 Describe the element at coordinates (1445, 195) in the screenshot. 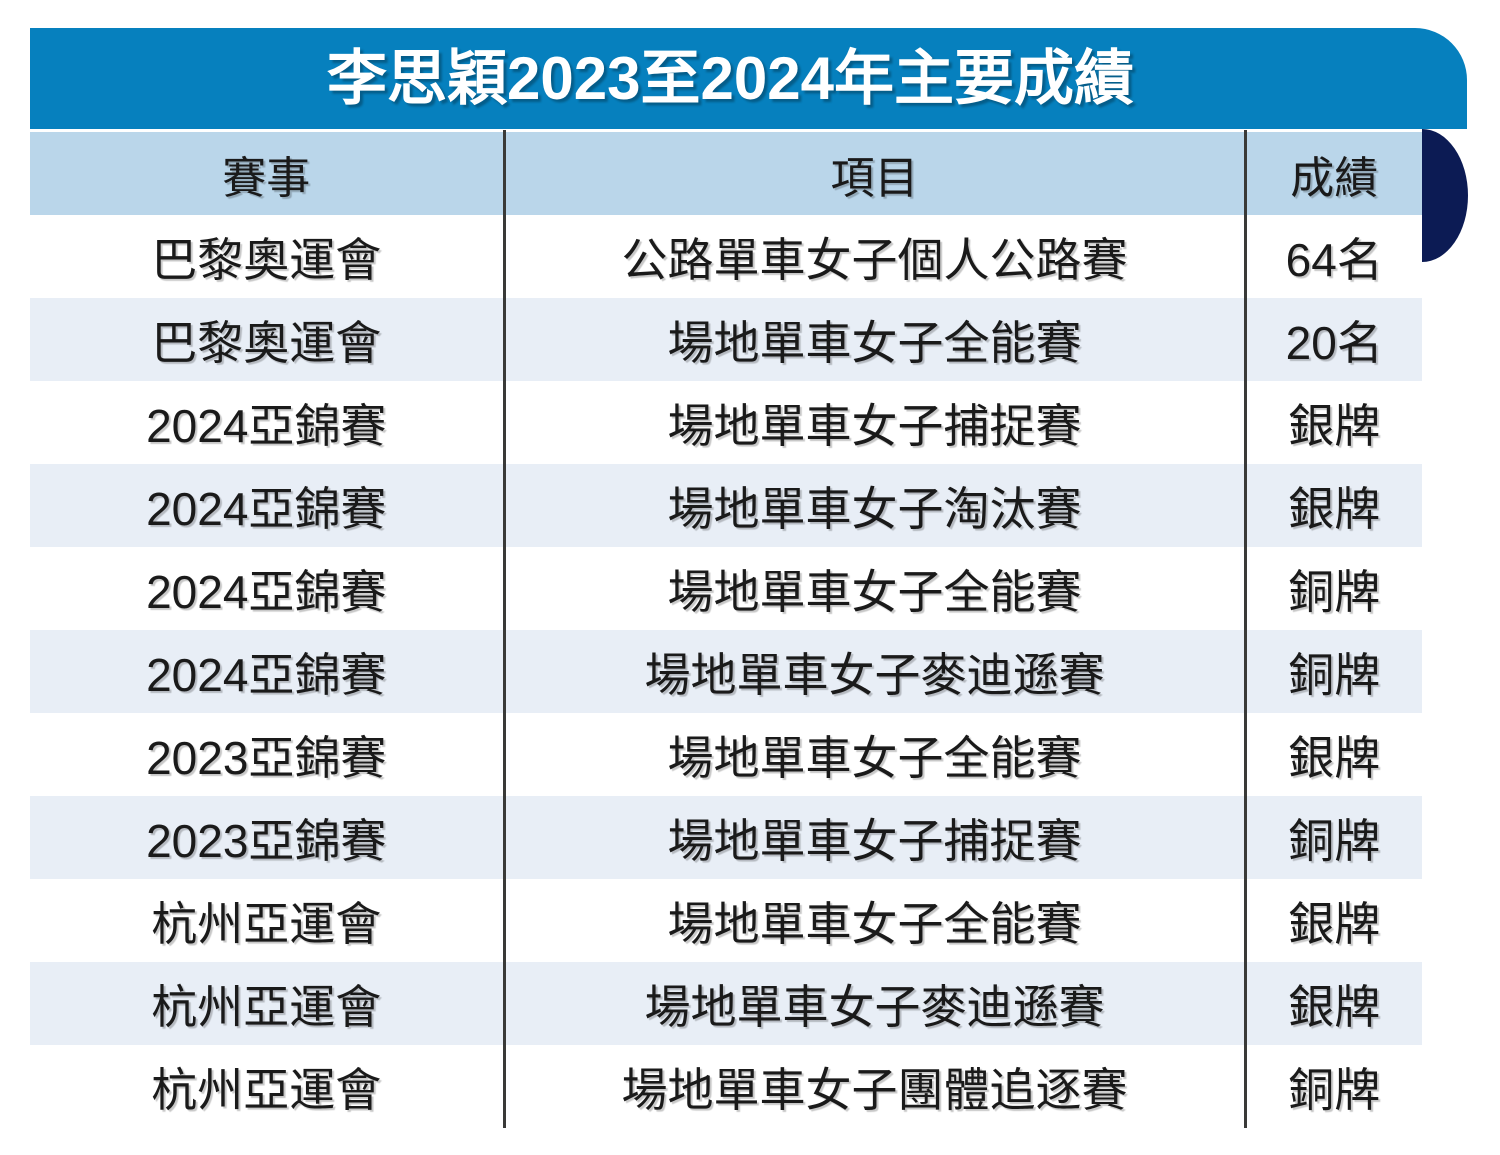

I see `navy-semicircle-decoration` at that location.